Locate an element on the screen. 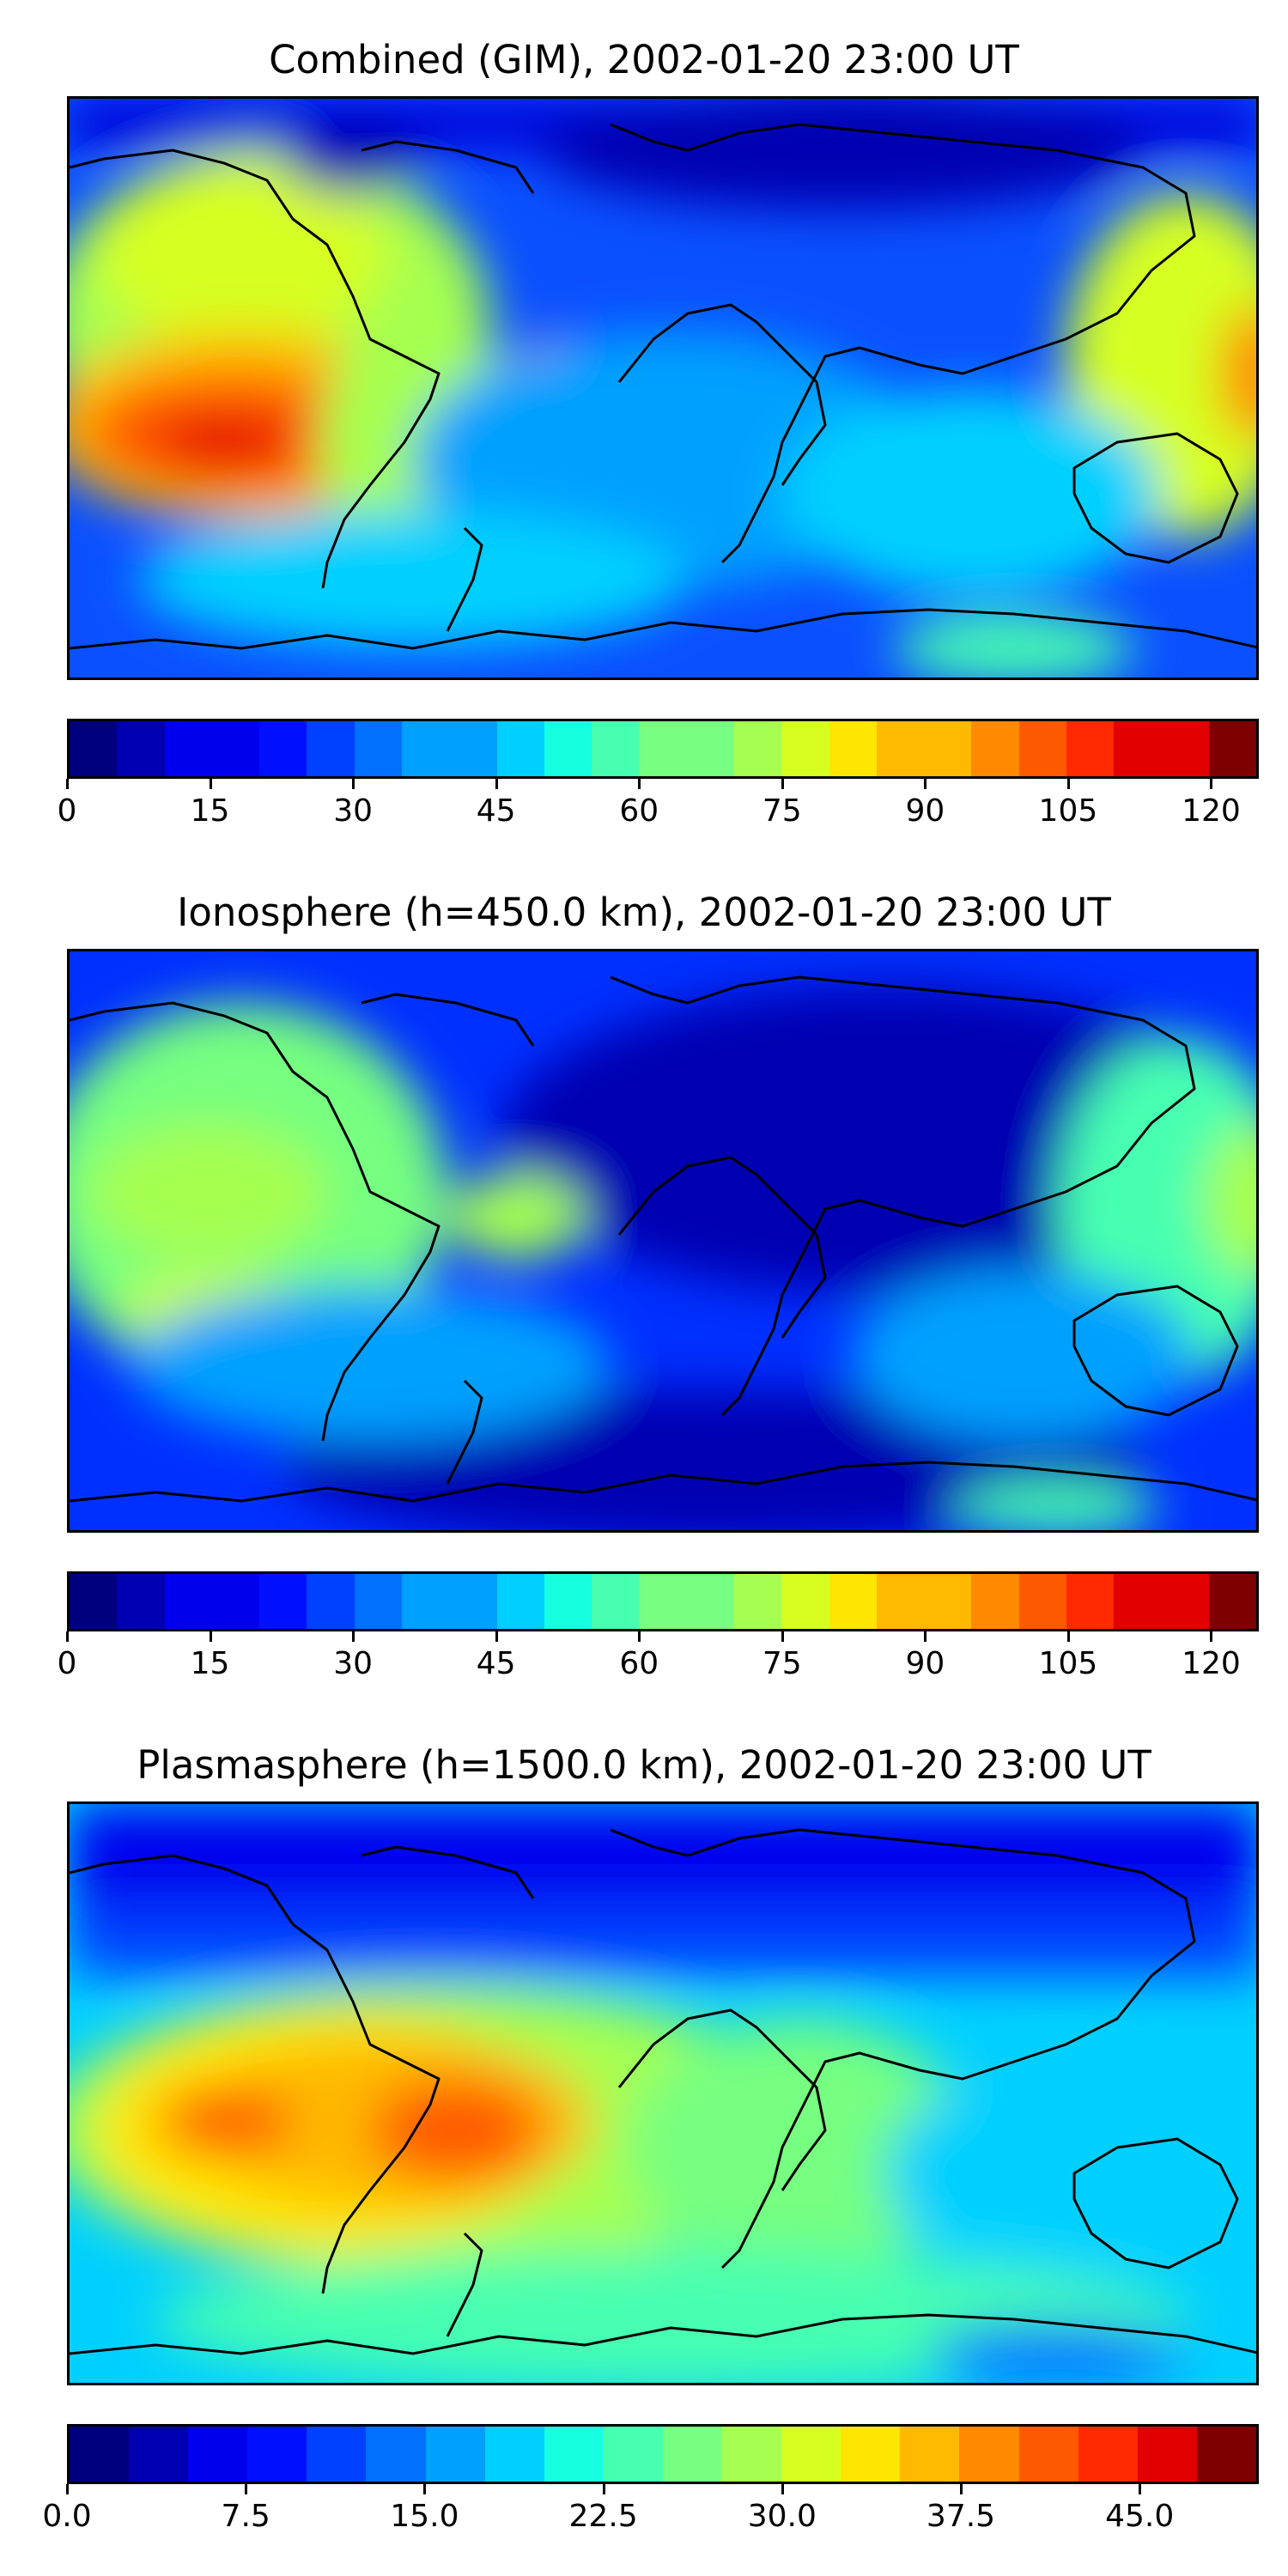  colorbar-ionosphere is located at coordinates (663, 1601).